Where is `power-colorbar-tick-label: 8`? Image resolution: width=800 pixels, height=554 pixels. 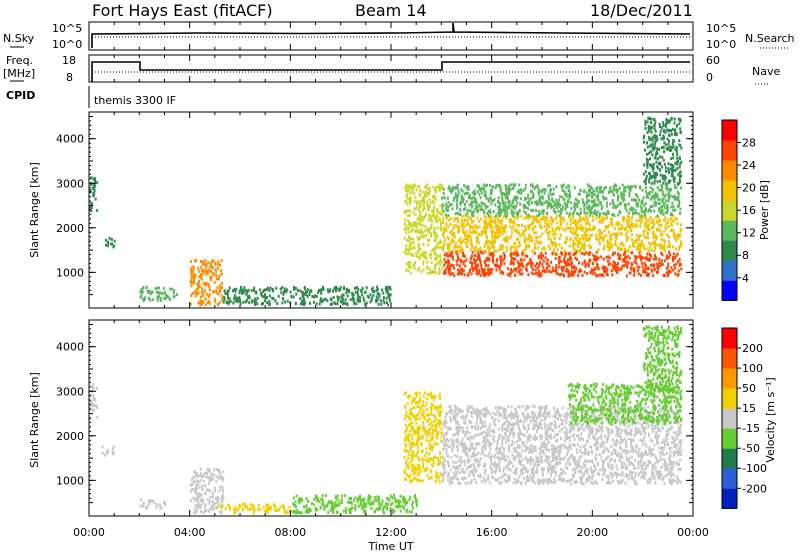
power-colorbar-tick-label: 8 is located at coordinates (745, 255).